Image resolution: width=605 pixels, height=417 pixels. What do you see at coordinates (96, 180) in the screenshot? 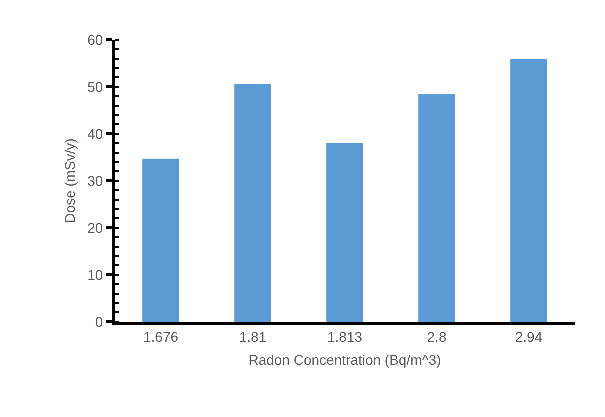
I see `y-tick-label: 30` at bounding box center [96, 180].